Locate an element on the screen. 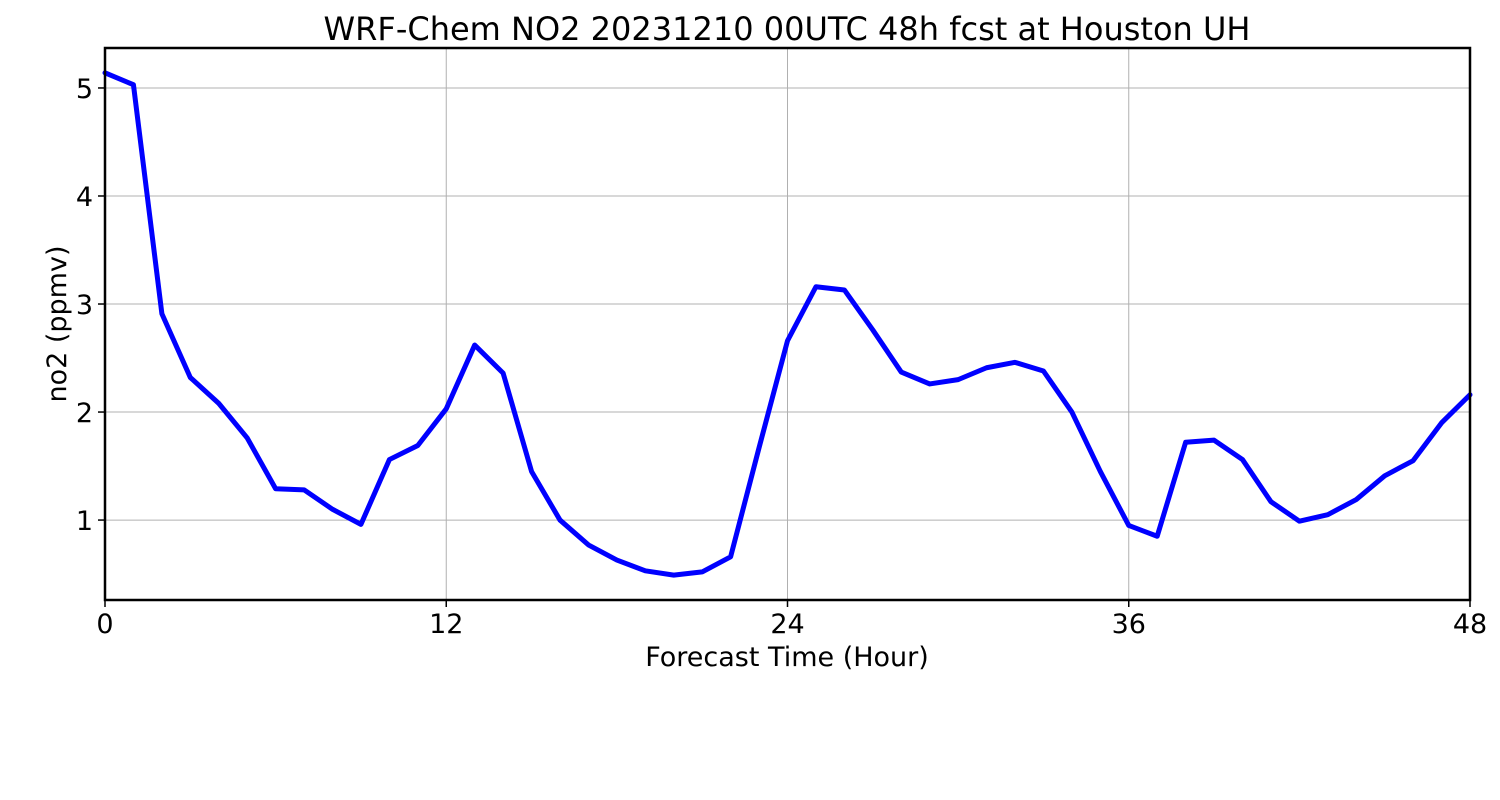  y-tick-label: 3 is located at coordinates (84, 305).